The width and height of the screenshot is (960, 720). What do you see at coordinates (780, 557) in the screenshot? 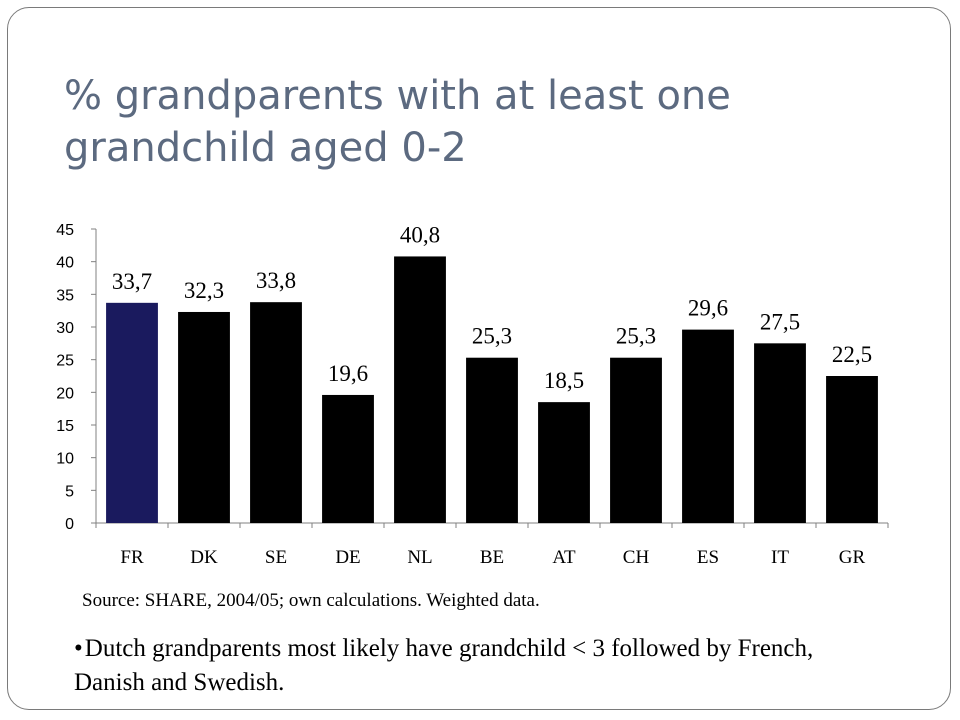
I see `x-category-label: IT` at bounding box center [780, 557].